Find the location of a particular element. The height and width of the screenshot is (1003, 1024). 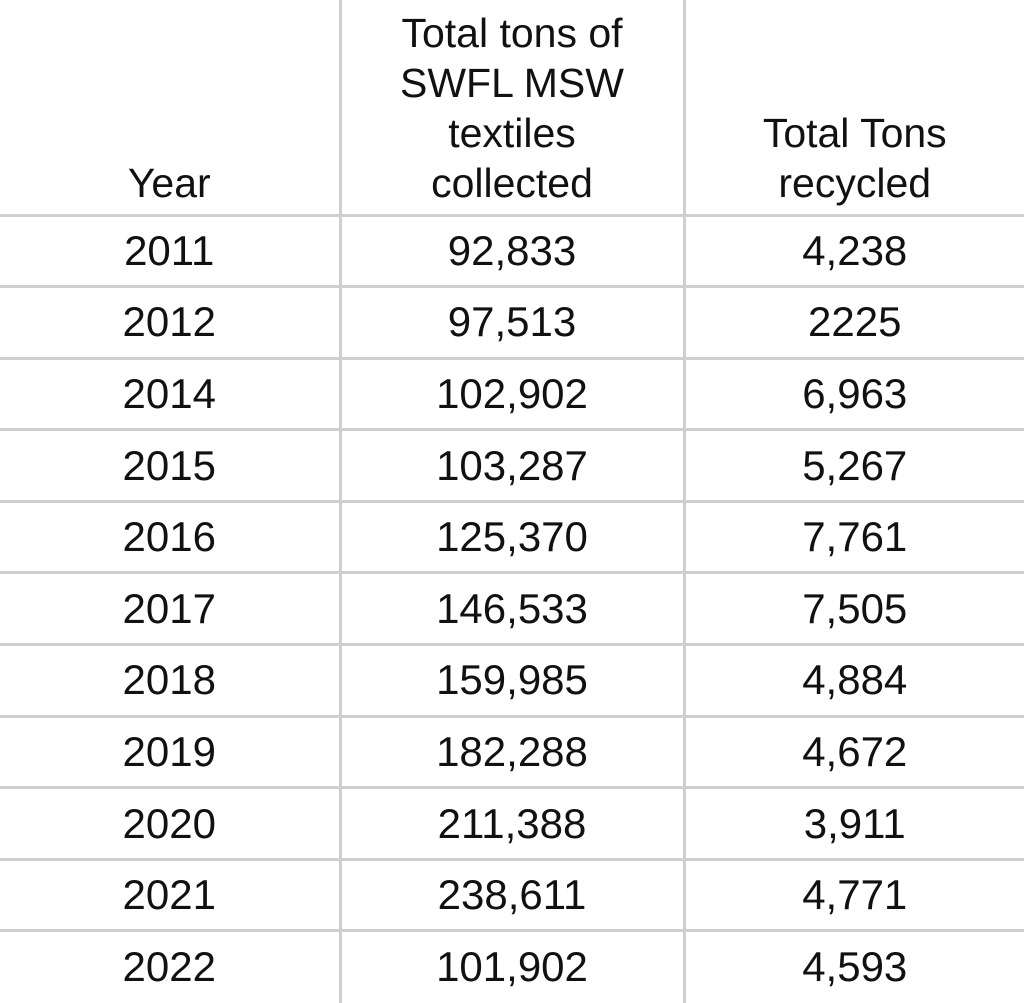

cell-tons-collected: 238,611 is located at coordinates (511, 894).